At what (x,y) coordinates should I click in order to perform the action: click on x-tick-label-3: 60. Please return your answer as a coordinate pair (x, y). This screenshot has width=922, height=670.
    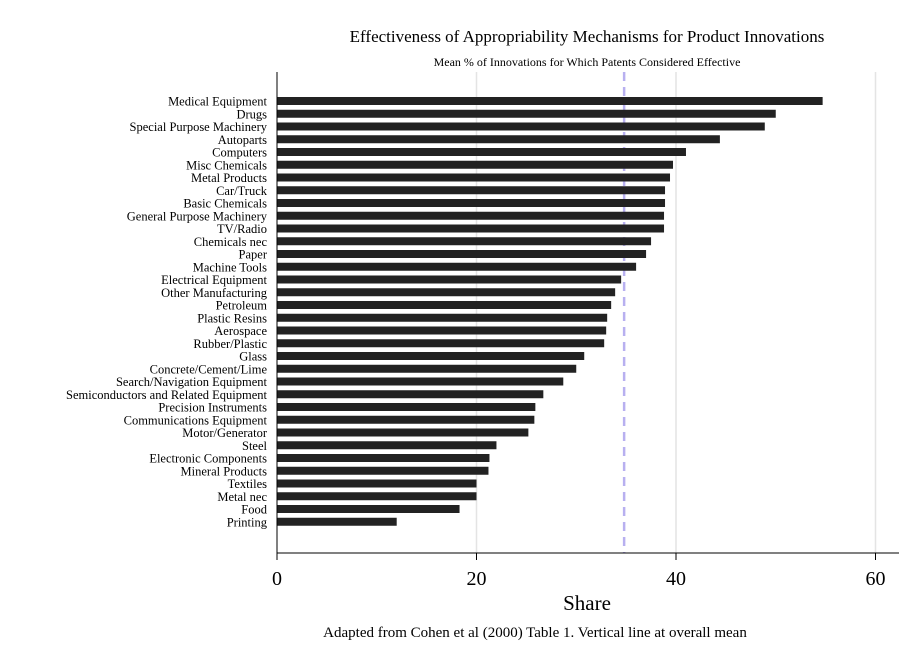
    Looking at the image, I should click on (876, 579).